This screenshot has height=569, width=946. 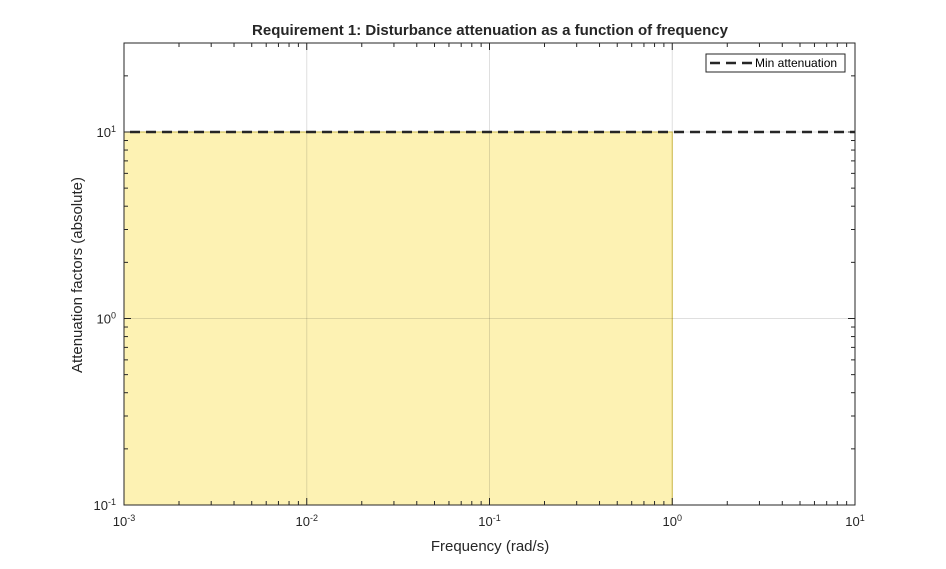 What do you see at coordinates (672, 521) in the screenshot?
I see `x-tick-label: 10⁰` at bounding box center [672, 521].